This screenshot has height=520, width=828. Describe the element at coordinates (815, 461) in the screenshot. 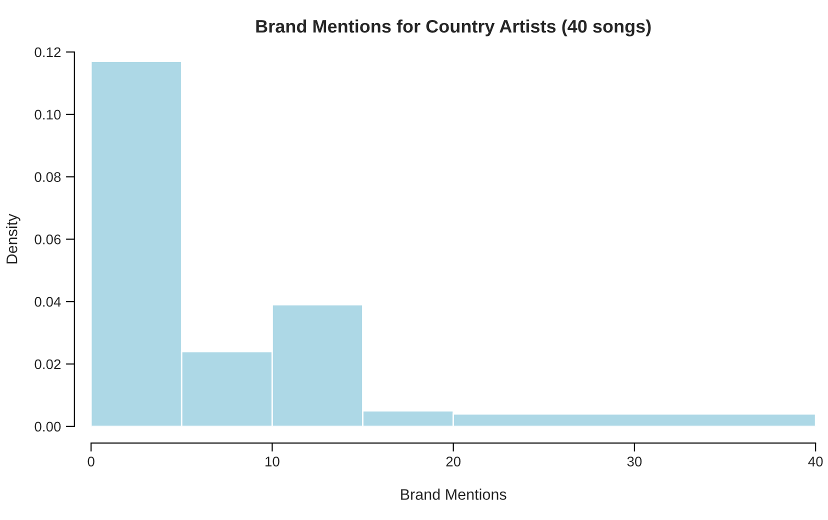

I see `x-tick-label: 40` at that location.